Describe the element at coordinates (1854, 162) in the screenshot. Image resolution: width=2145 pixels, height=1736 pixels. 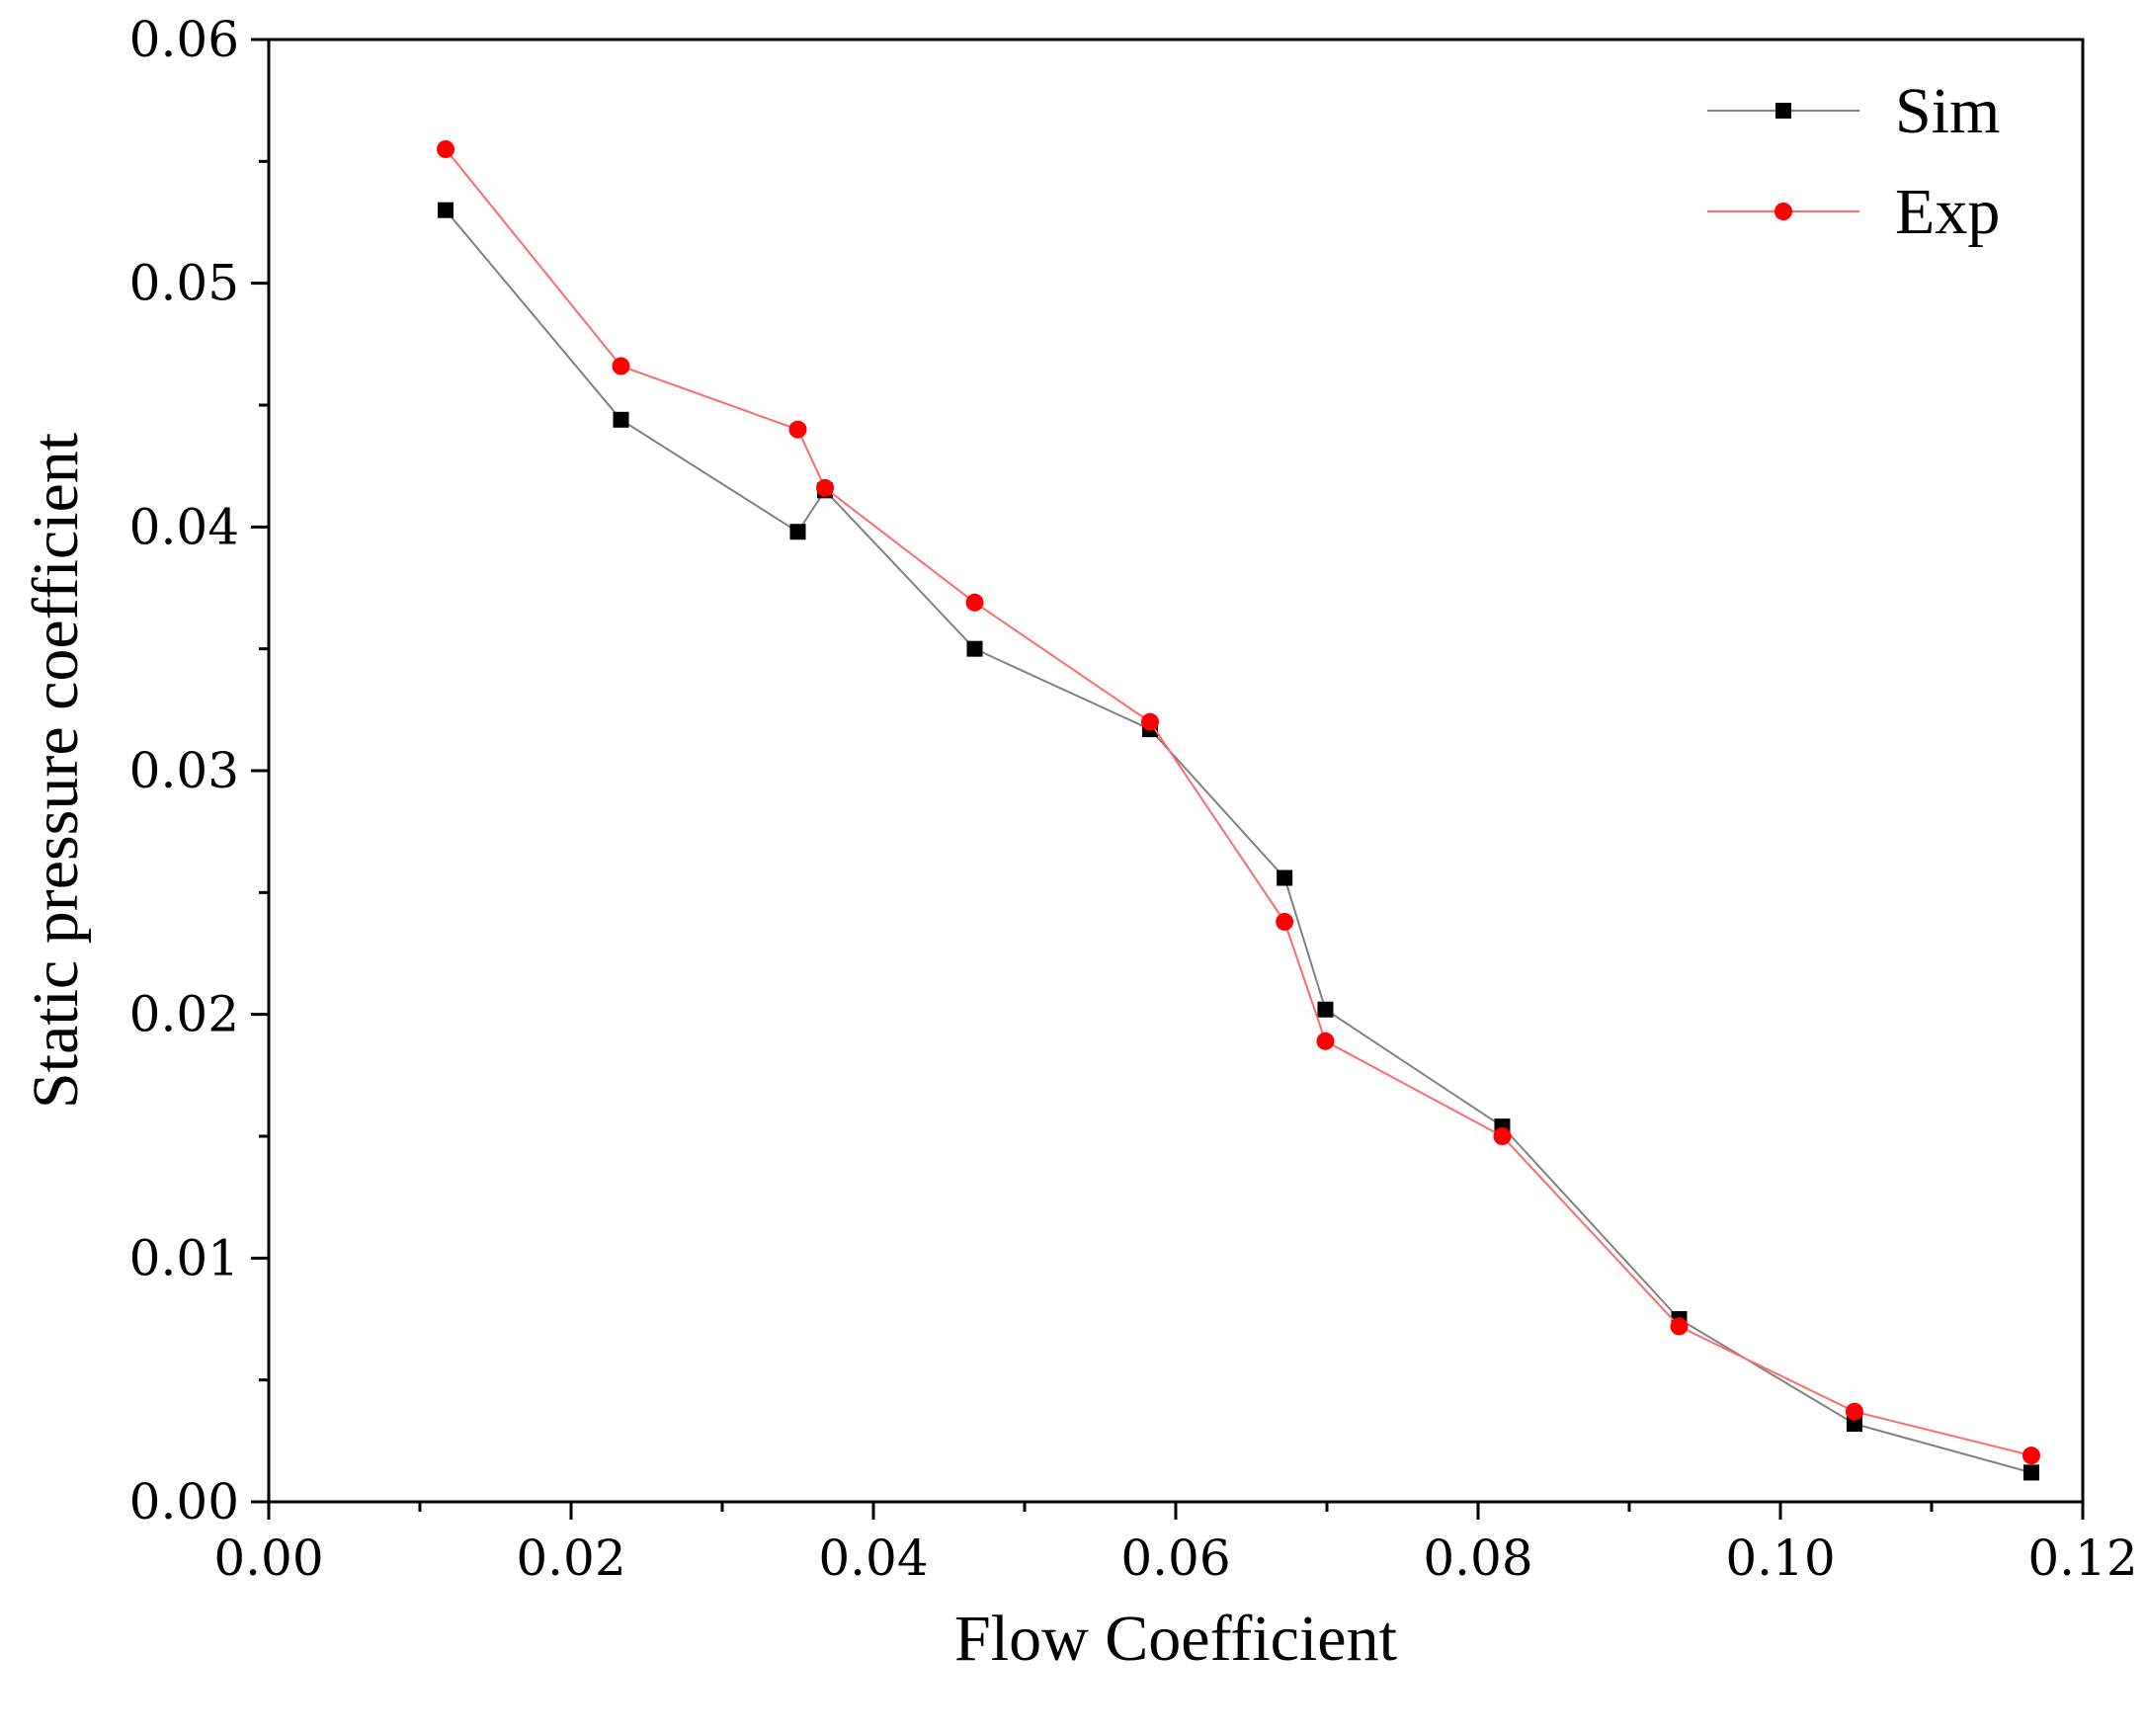
I see `legend: Sim Exp` at that location.